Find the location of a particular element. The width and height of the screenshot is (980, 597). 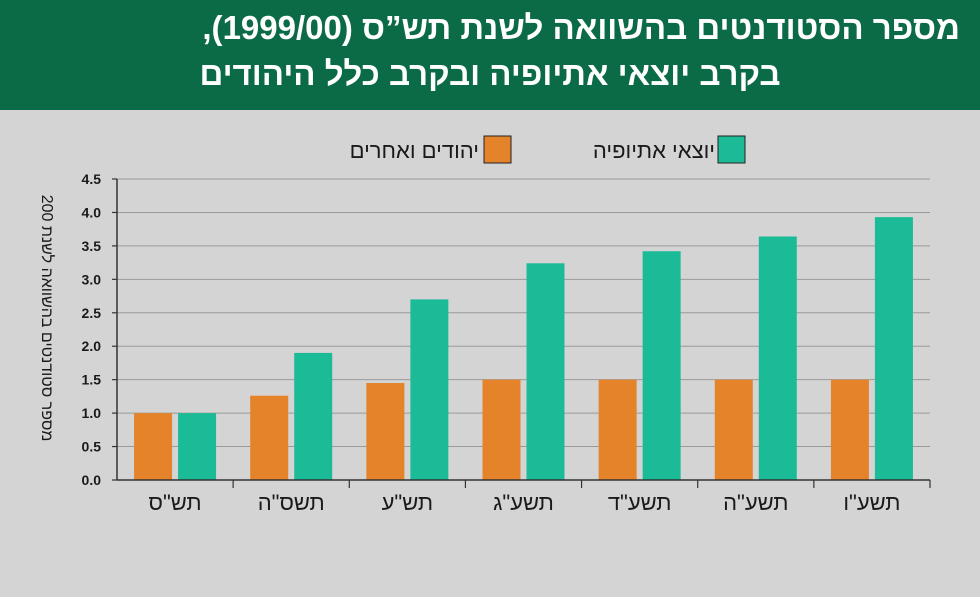

x-tick-label: תשס"ה is located at coordinates (291, 502).